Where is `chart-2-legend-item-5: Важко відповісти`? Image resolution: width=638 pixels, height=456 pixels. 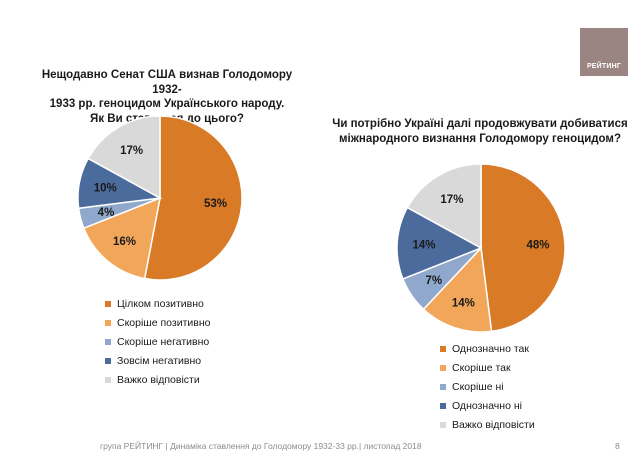 chart-2-legend-item-5: Важко відповісти is located at coordinates (487, 424).